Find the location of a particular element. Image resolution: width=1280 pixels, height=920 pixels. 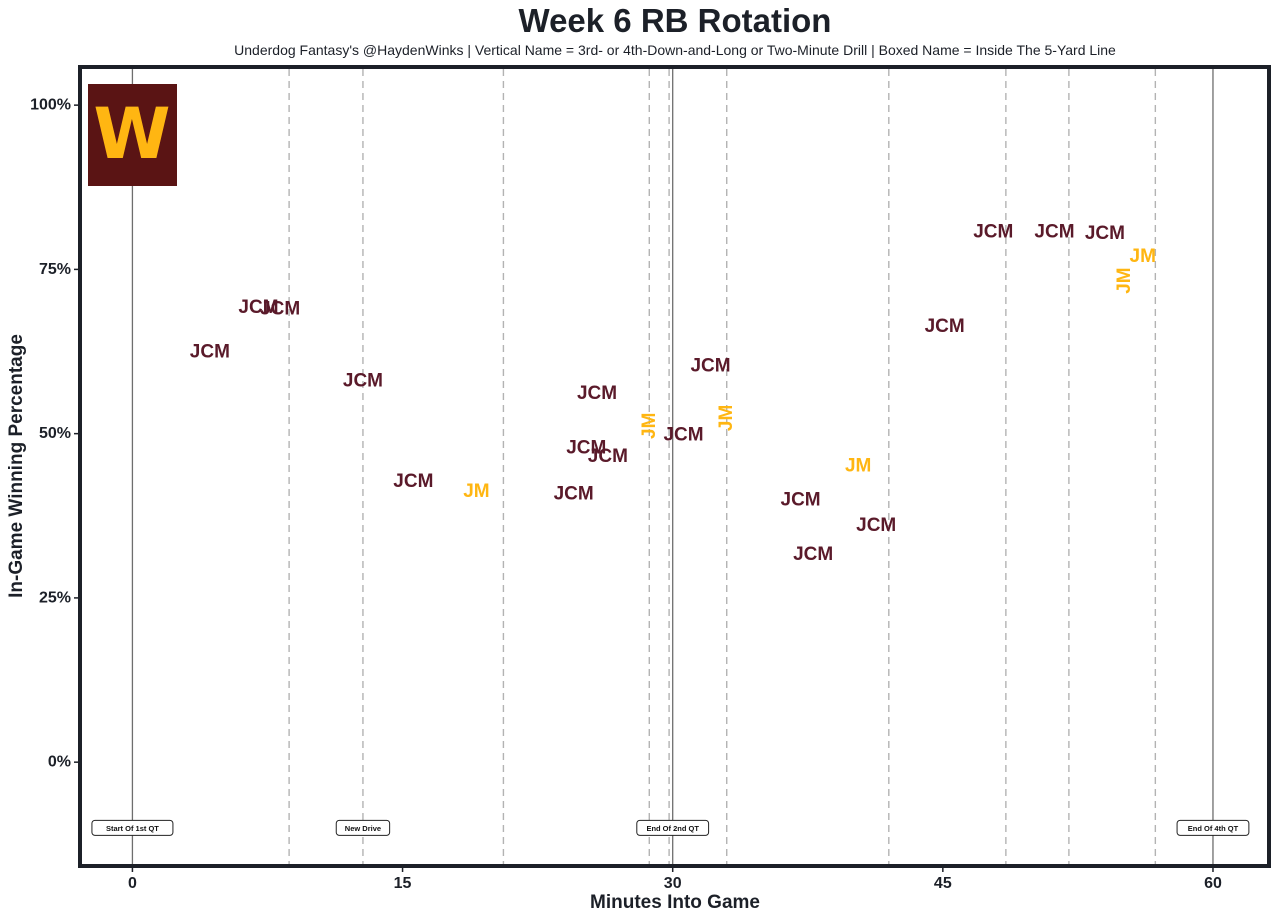

x-tick-label: 30 is located at coordinates (673, 883).